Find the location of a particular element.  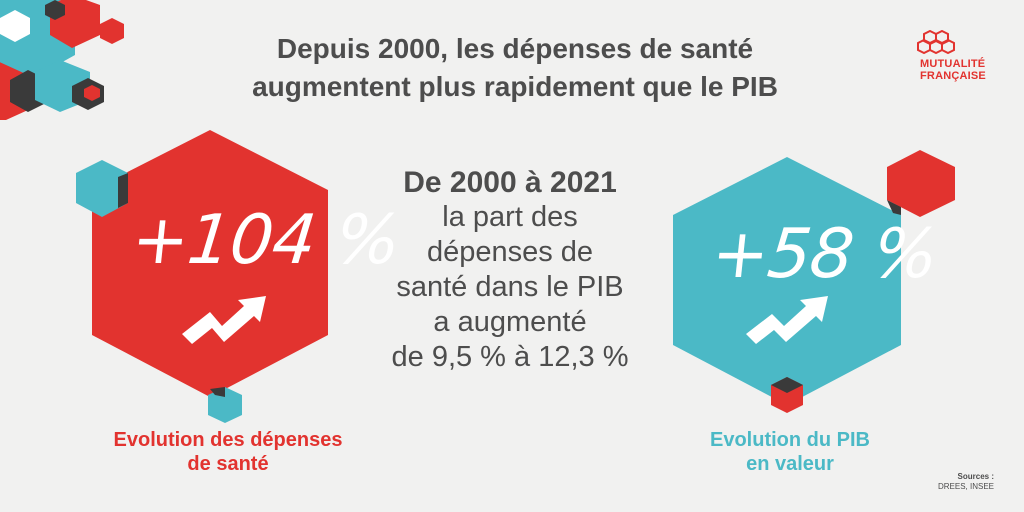

left-caption-line-2: de santé is located at coordinates (228, 464).